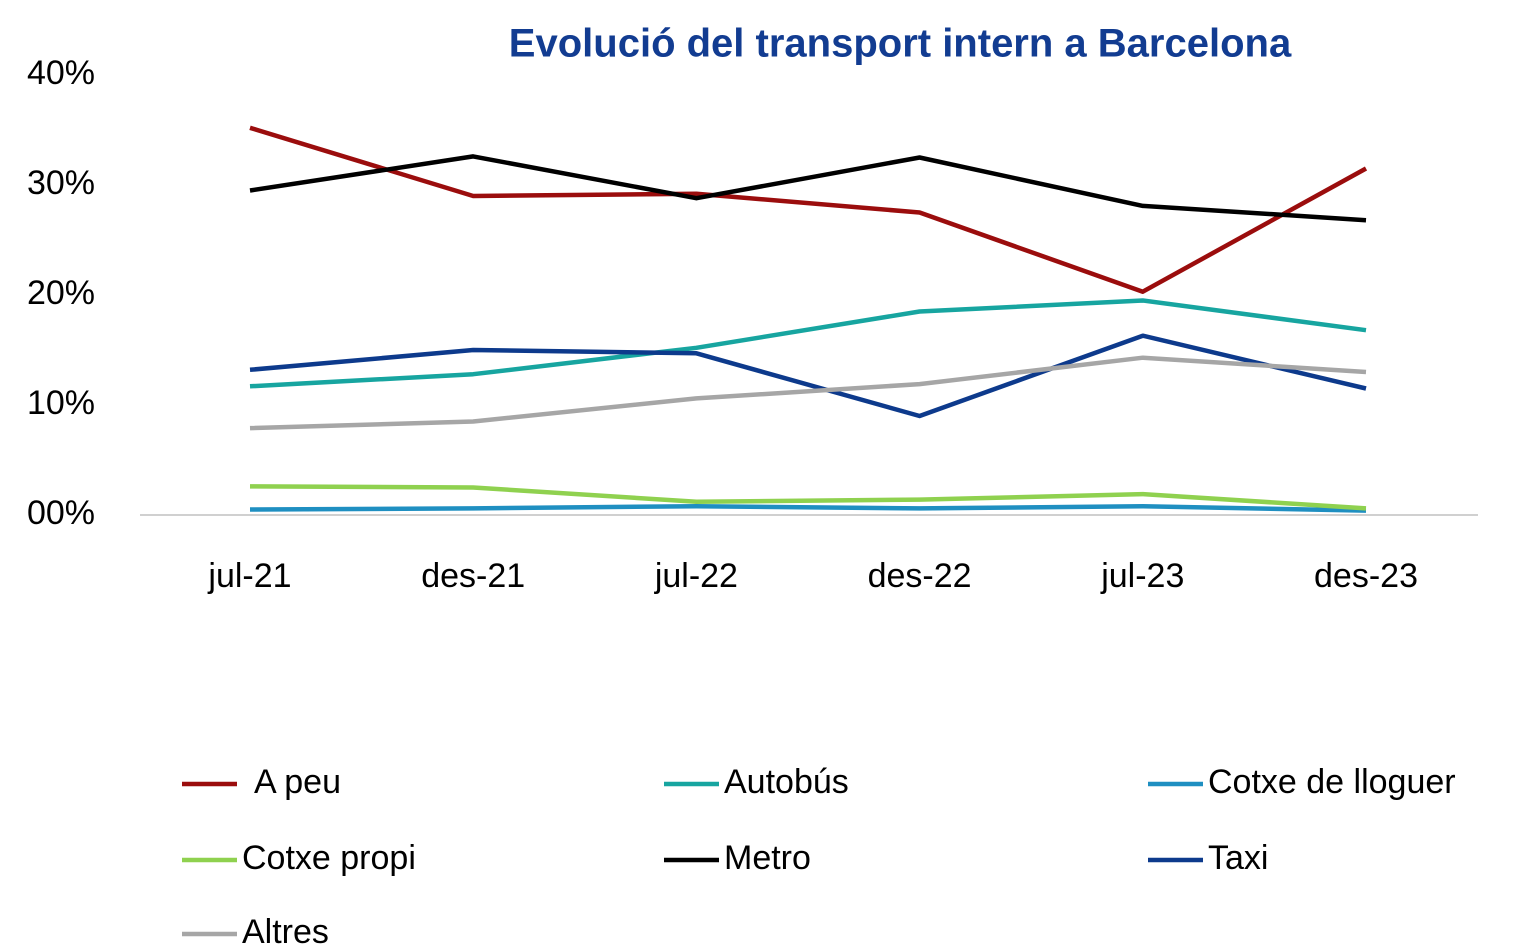  Describe the element at coordinates (1142, 576) in the screenshot. I see `x-tick-label: jul-23` at that location.